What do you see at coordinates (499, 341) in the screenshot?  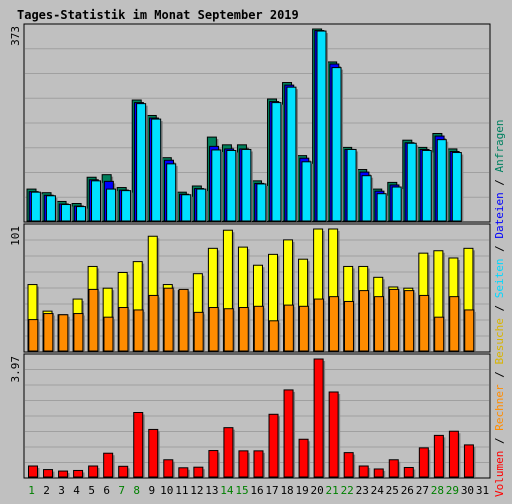 I see `legend-item-besuche: Besuche` at bounding box center [499, 341].